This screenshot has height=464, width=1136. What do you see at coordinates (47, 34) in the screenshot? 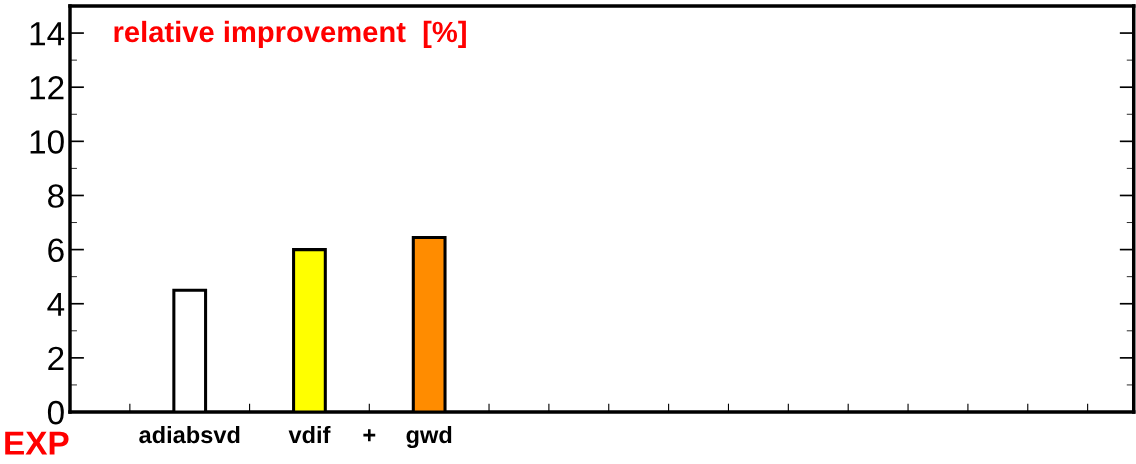
I see `y-tick-label: 14` at bounding box center [47, 34].